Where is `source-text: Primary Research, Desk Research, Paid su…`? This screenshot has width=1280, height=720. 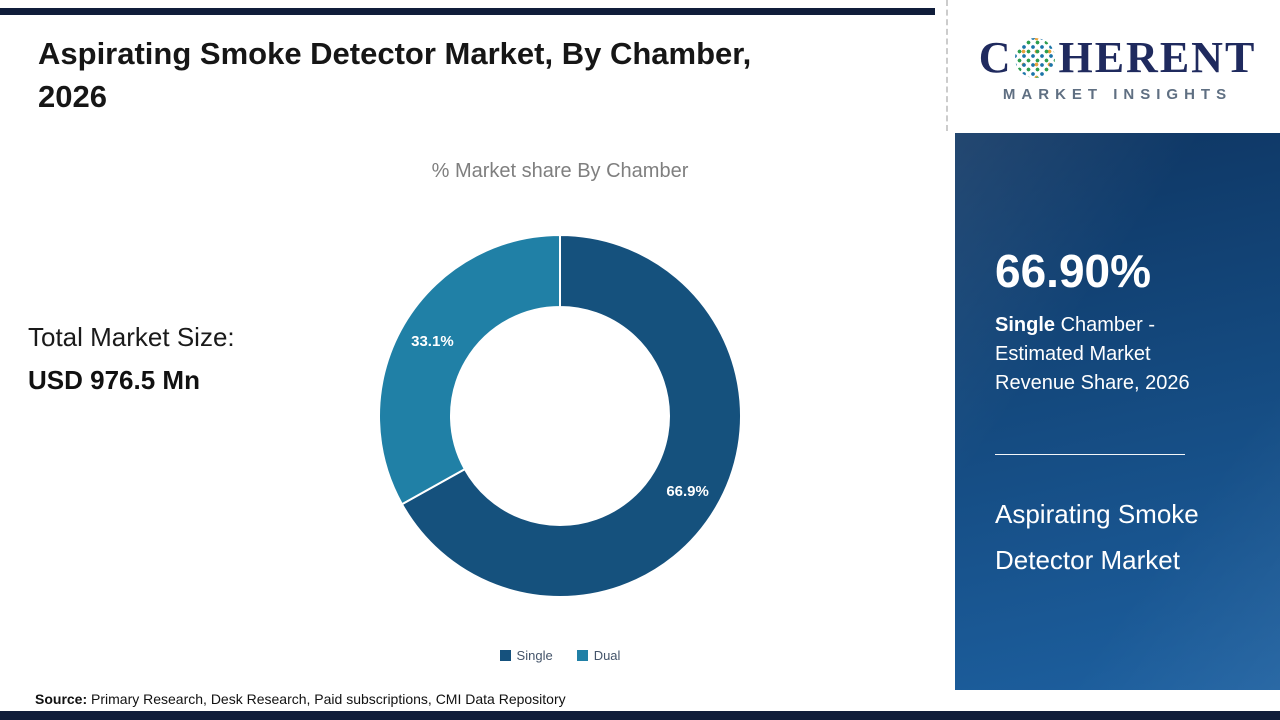
source-text: Primary Research, Desk Research, Paid su… is located at coordinates (326, 699).